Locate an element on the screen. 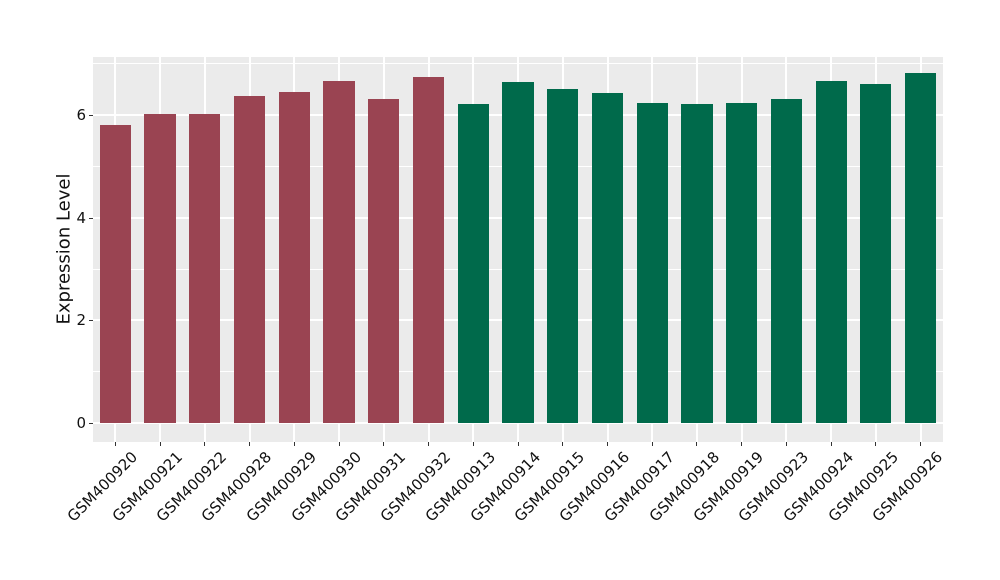  y-tick-label-6: 6 is located at coordinates (81, 115).